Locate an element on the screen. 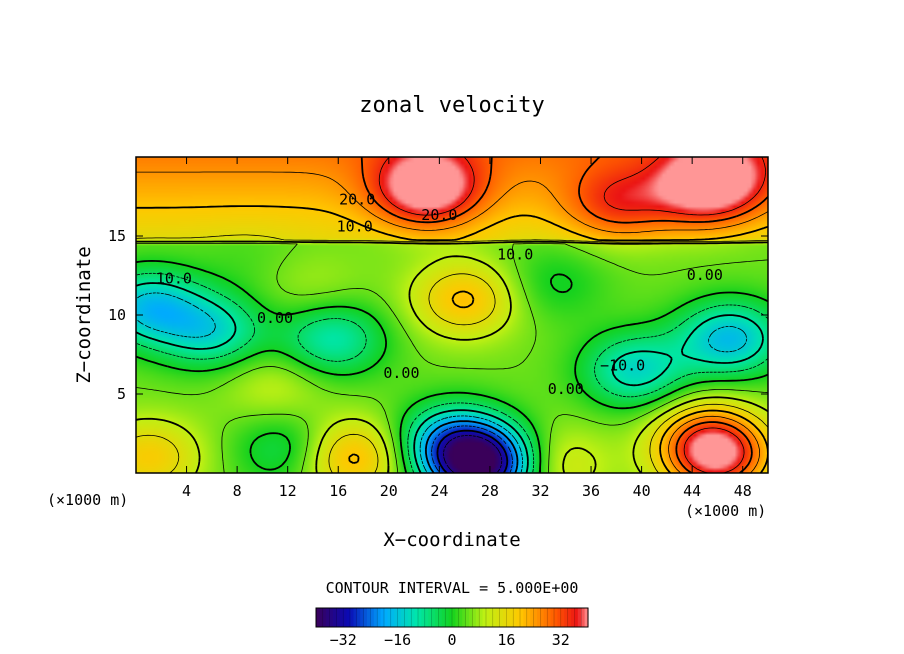 The width and height of the screenshot is (904, 654). colorbar-tick-label: 16 is located at coordinates (506, 640).